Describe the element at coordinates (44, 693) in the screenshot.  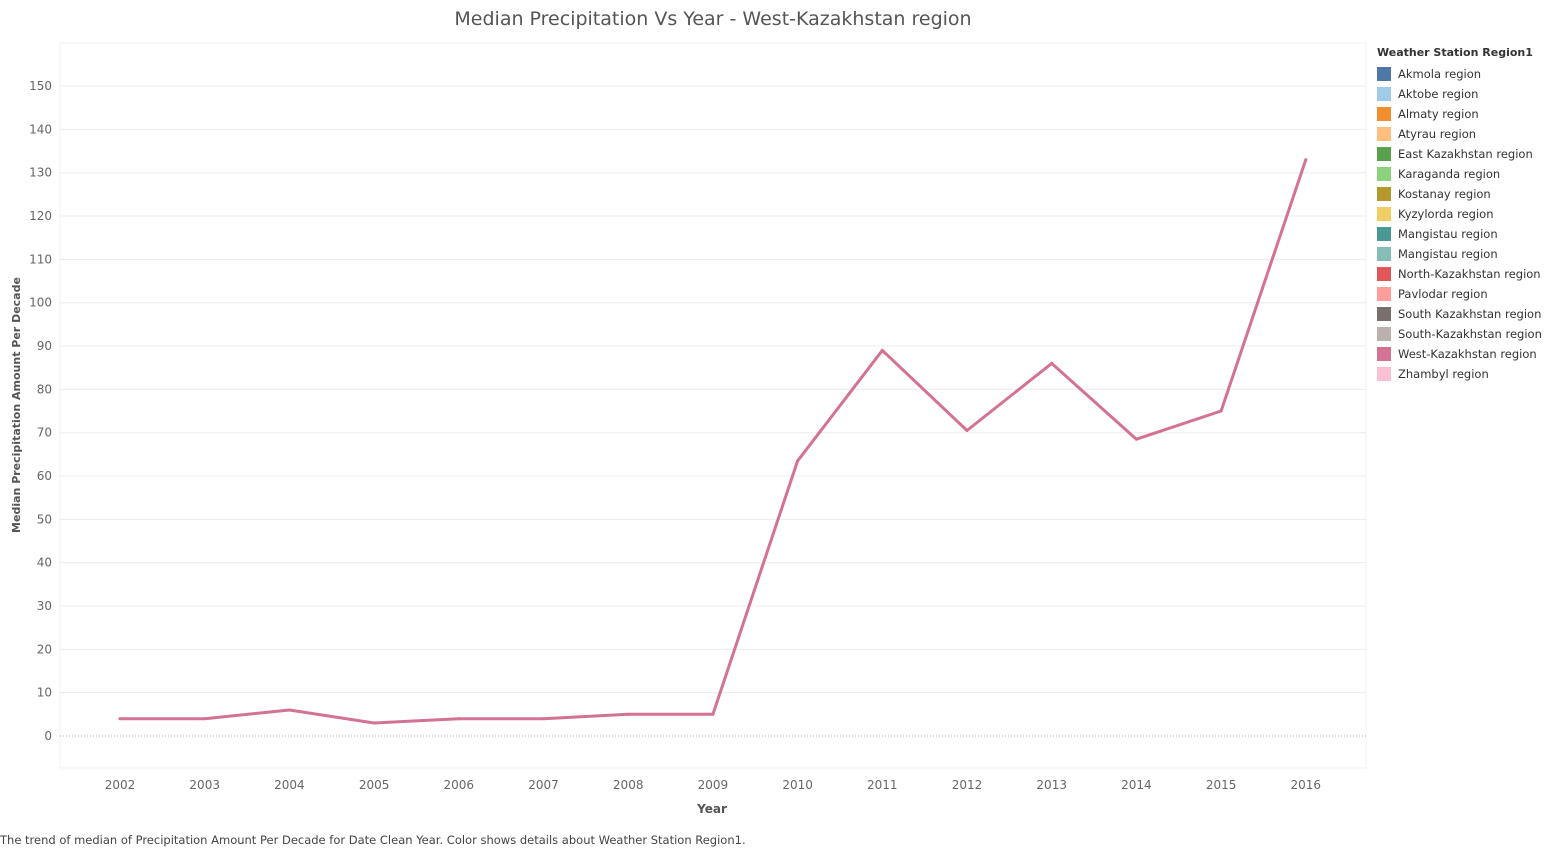
I see `y-tick-label: 10` at that location.